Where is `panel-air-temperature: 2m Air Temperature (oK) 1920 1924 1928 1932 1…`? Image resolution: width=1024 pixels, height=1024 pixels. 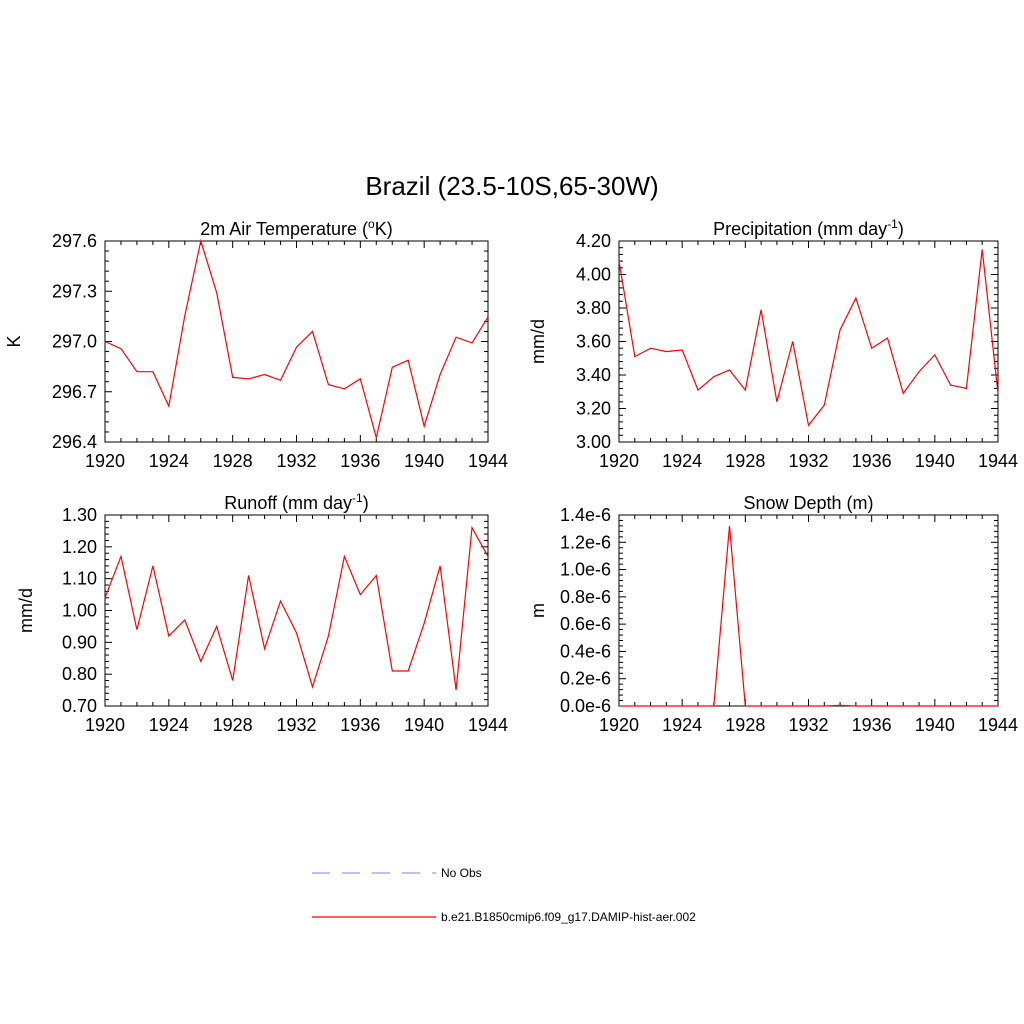
panel-air-temperature: 2m Air Temperature (oK) 1920 1924 1928 1932 1… is located at coordinates (256, 344).